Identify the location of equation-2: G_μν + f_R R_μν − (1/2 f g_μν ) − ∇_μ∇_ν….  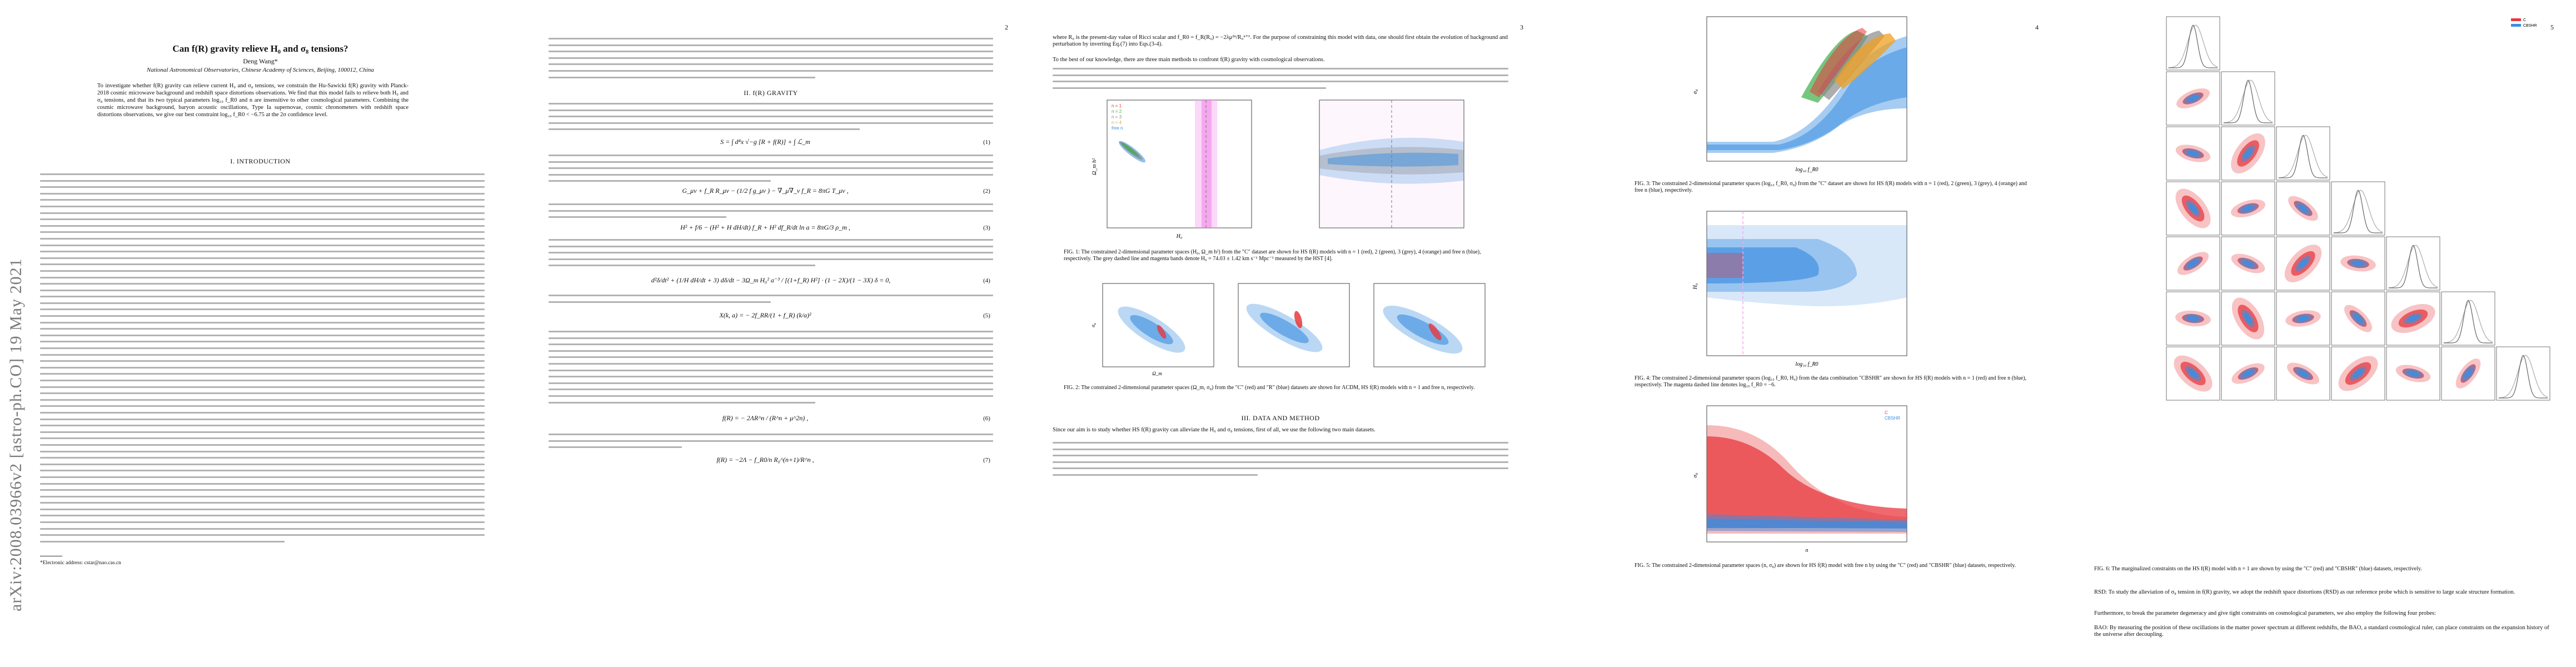
(765, 191).